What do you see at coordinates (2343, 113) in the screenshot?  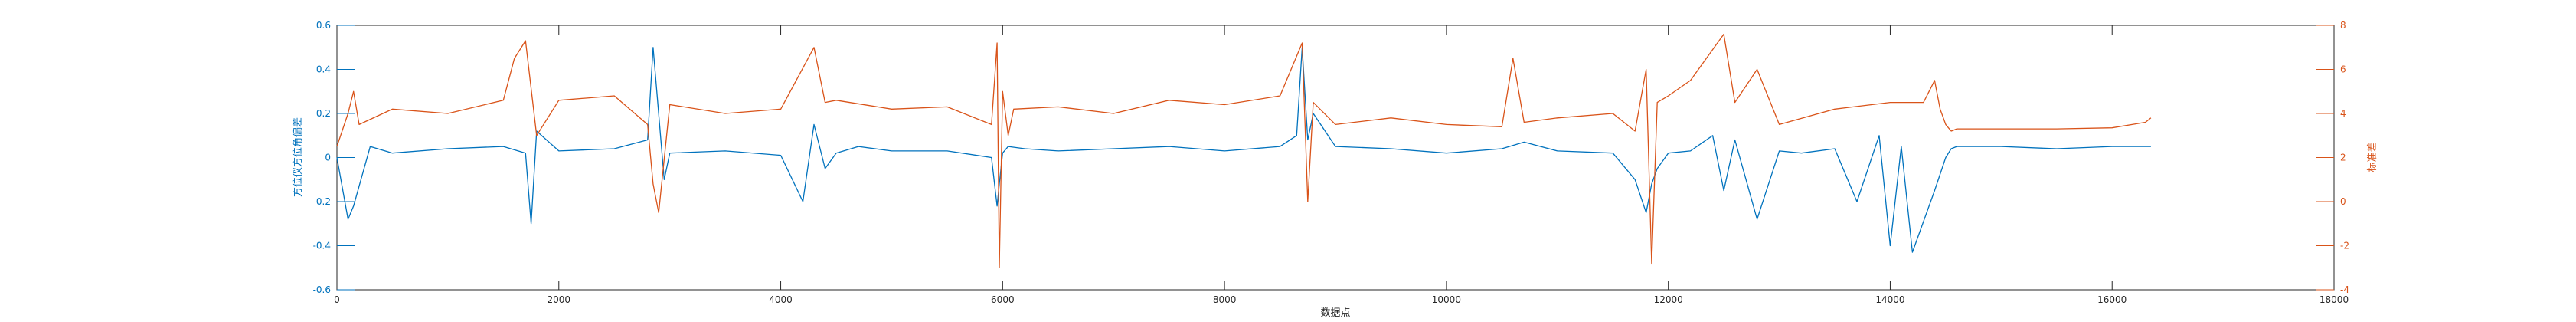 I see `right-y-tick-label: 4` at bounding box center [2343, 113].